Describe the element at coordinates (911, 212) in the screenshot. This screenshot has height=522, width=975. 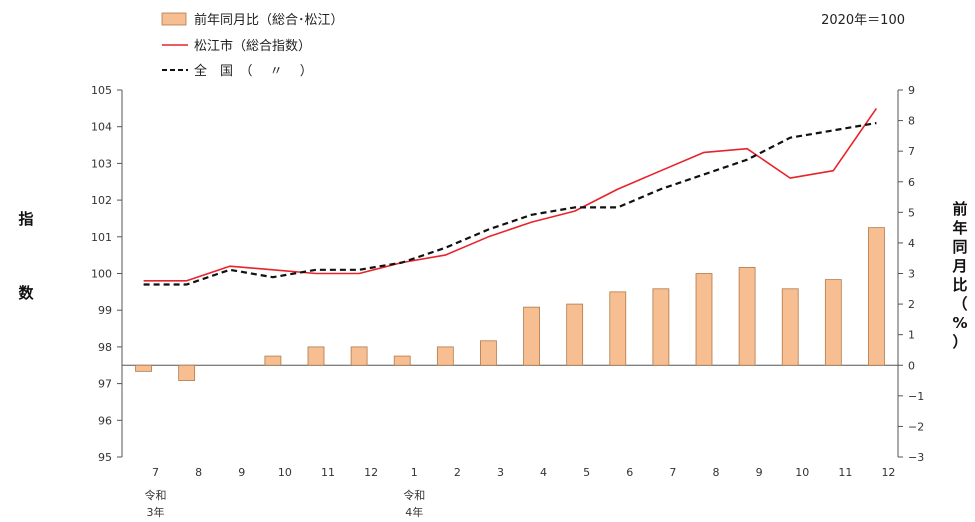
I see `right-tick-label: 5` at that location.